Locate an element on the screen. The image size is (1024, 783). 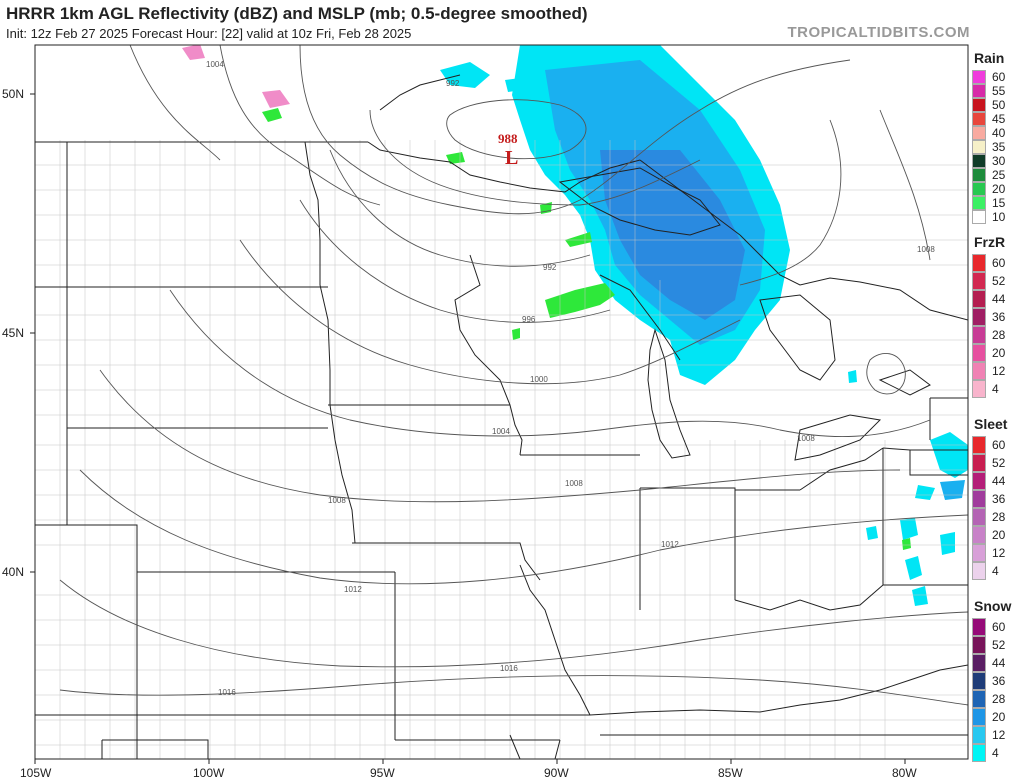
low-pressure-symbol: L is located at coordinates (511, 158).